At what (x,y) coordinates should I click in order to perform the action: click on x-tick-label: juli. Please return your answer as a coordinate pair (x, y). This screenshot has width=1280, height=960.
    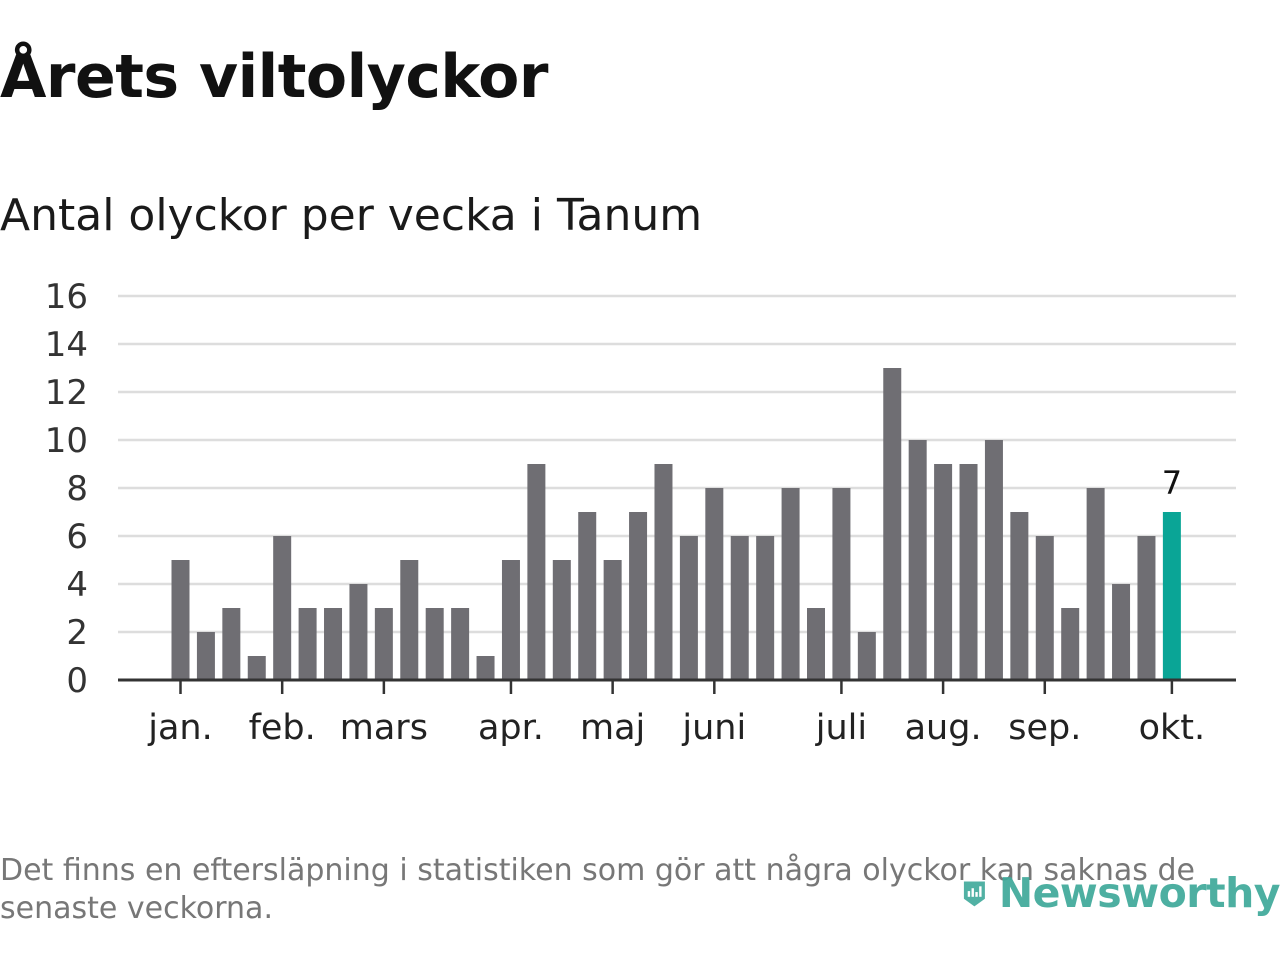
    Looking at the image, I should click on (841, 728).